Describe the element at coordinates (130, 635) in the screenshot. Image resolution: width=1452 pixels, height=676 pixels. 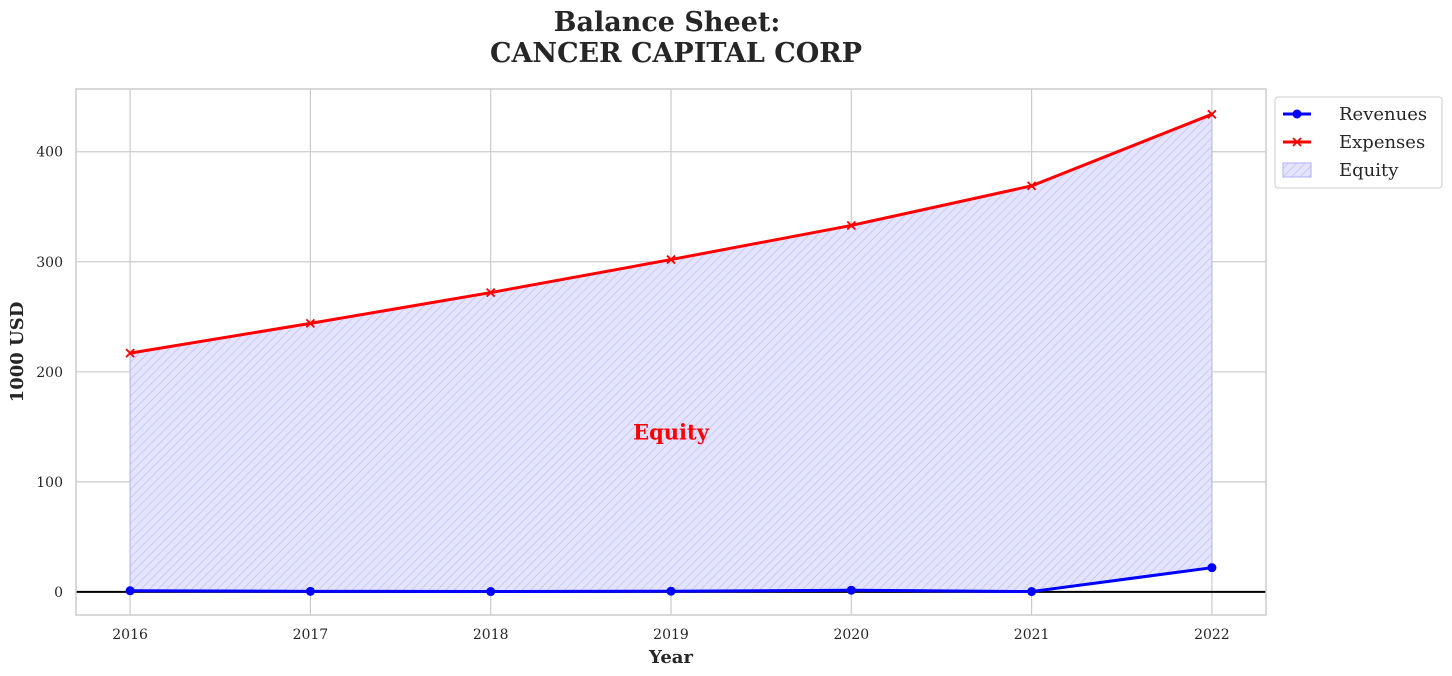
I see `x-tick-2016: 2016` at that location.